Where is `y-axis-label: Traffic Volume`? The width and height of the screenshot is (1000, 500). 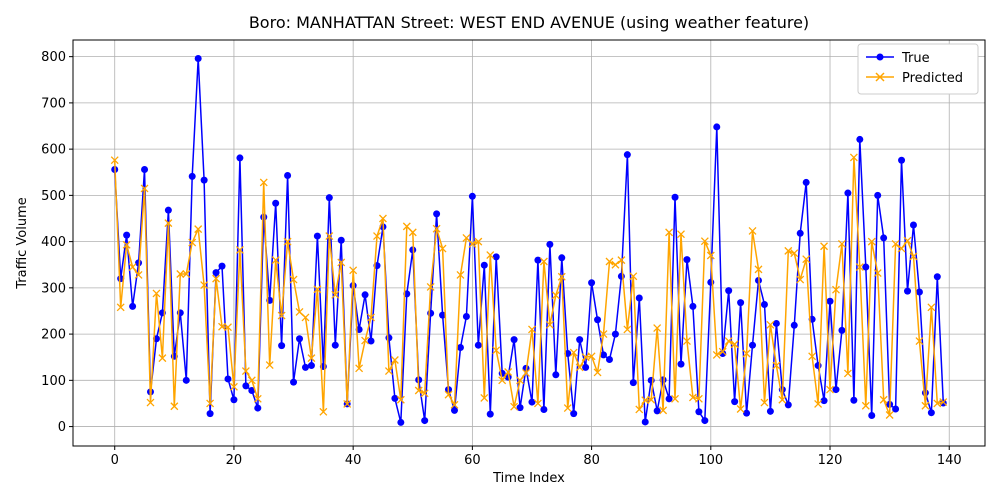
y-axis-label: Traffic Volume is located at coordinates (22, 243).